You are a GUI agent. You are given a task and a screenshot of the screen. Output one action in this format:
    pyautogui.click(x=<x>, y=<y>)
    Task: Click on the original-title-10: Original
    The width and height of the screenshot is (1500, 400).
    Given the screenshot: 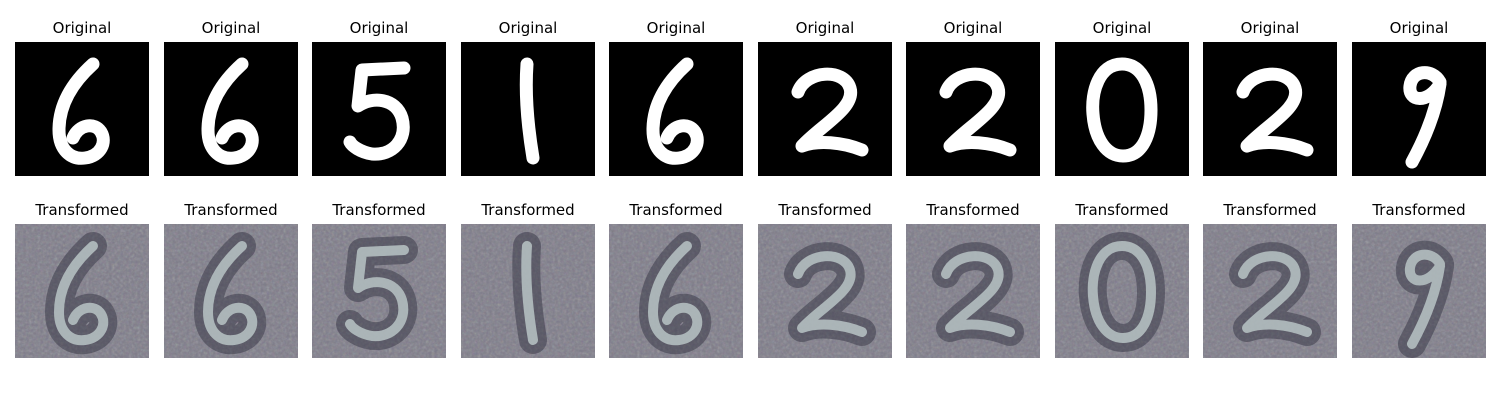 What is the action you would take?
    pyautogui.click(x=1419, y=28)
    